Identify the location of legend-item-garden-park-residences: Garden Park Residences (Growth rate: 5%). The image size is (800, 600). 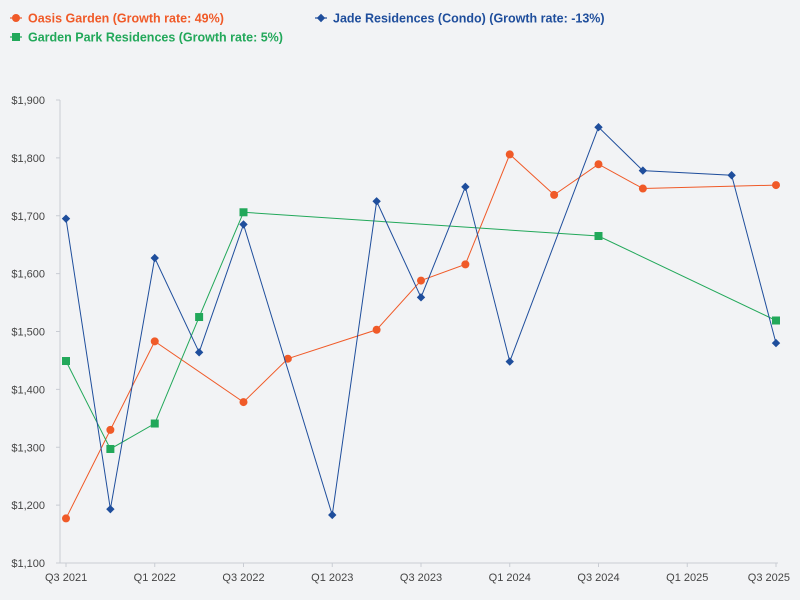
(146, 38).